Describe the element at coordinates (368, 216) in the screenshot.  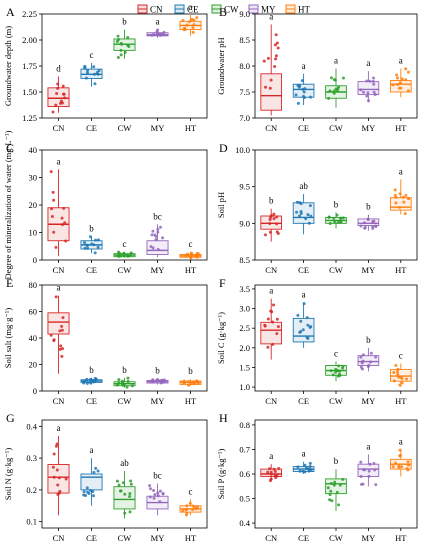
I see `box-my: b` at that location.